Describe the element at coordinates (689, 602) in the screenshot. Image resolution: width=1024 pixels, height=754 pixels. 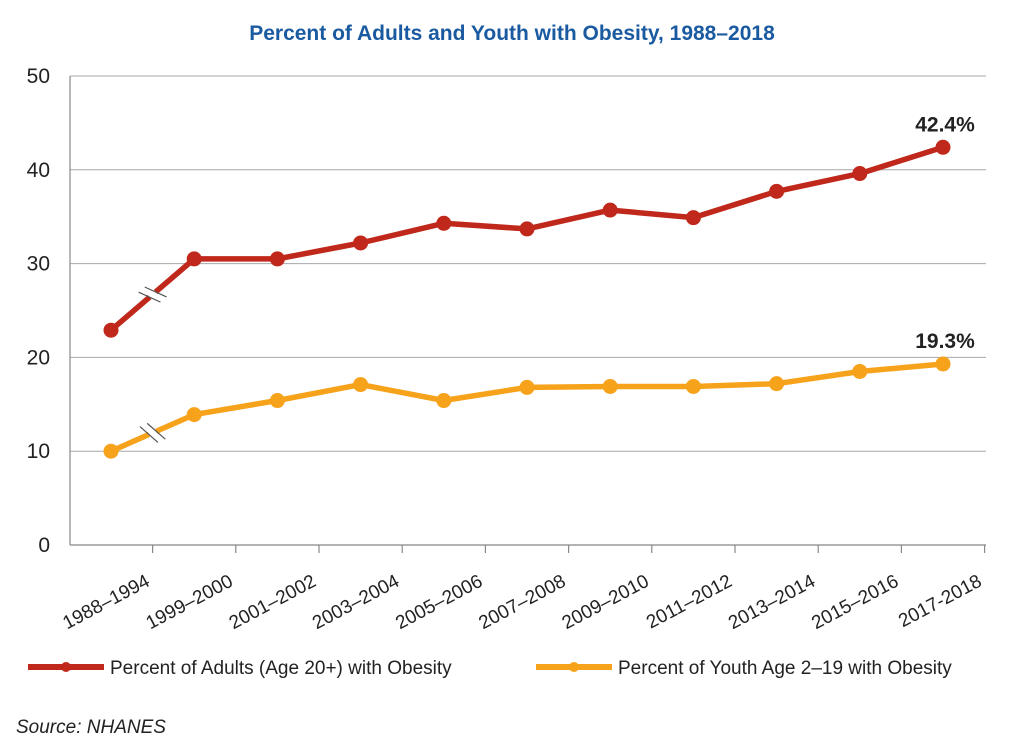
I see `x-tick-label: 2011–2012` at that location.